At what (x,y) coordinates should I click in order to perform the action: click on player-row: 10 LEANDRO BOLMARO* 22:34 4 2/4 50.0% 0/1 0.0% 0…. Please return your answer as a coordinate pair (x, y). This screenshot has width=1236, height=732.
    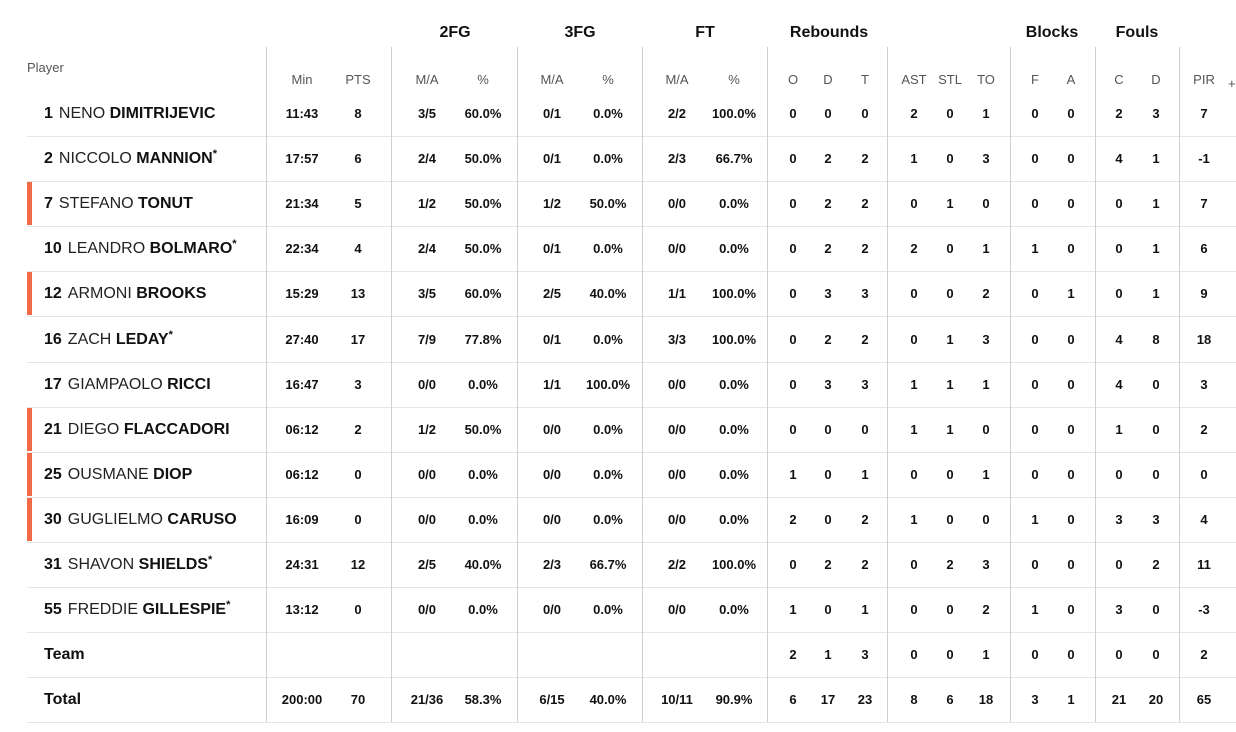
    Looking at the image, I should click on (631, 249).